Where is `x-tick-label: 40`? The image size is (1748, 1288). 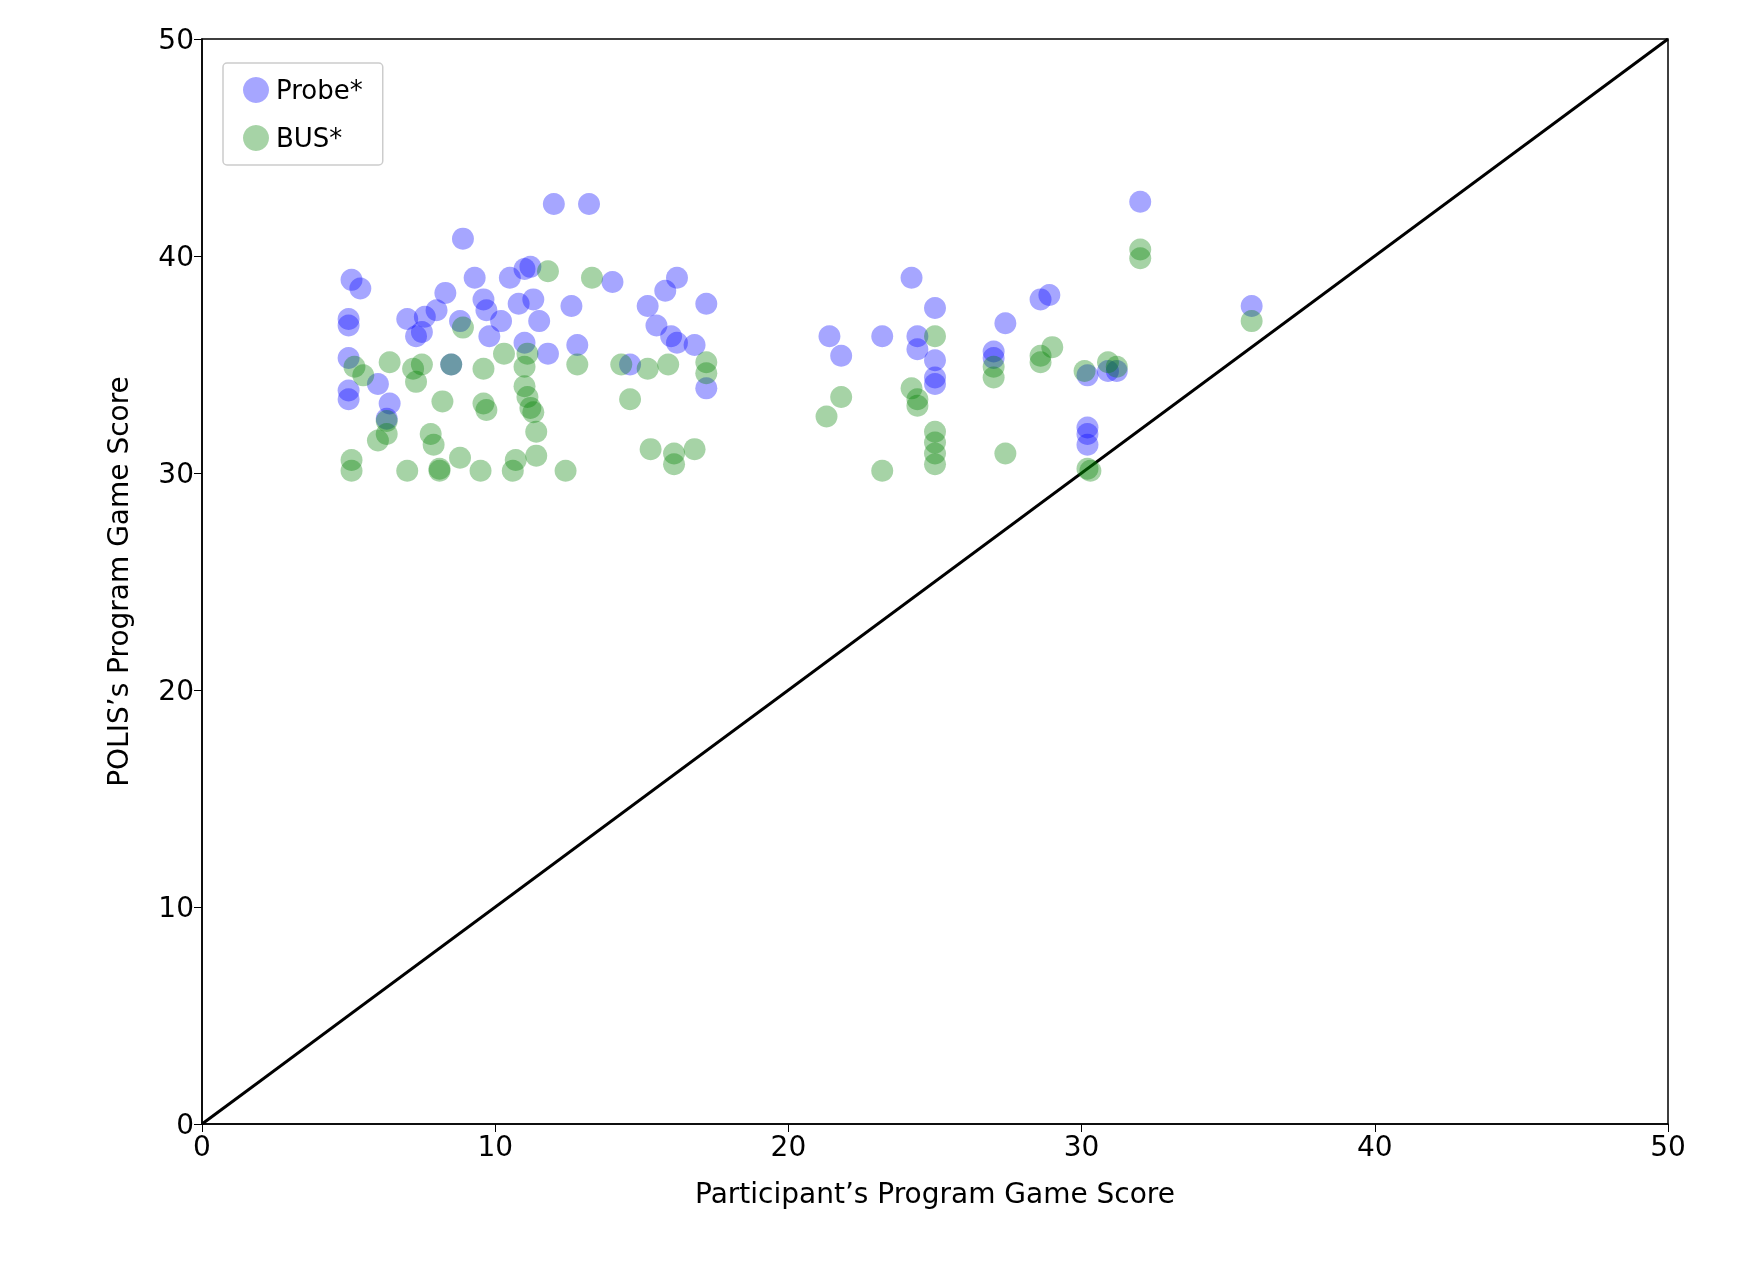 x-tick-label: 40 is located at coordinates (1374, 1146).